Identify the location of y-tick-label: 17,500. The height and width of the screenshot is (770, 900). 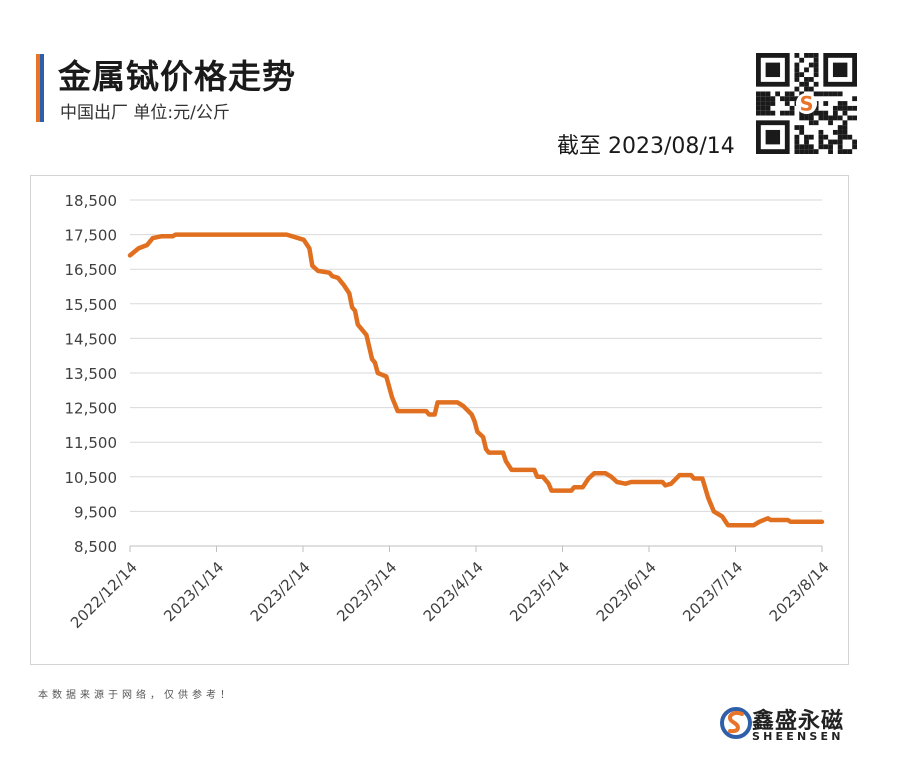
(91, 236).